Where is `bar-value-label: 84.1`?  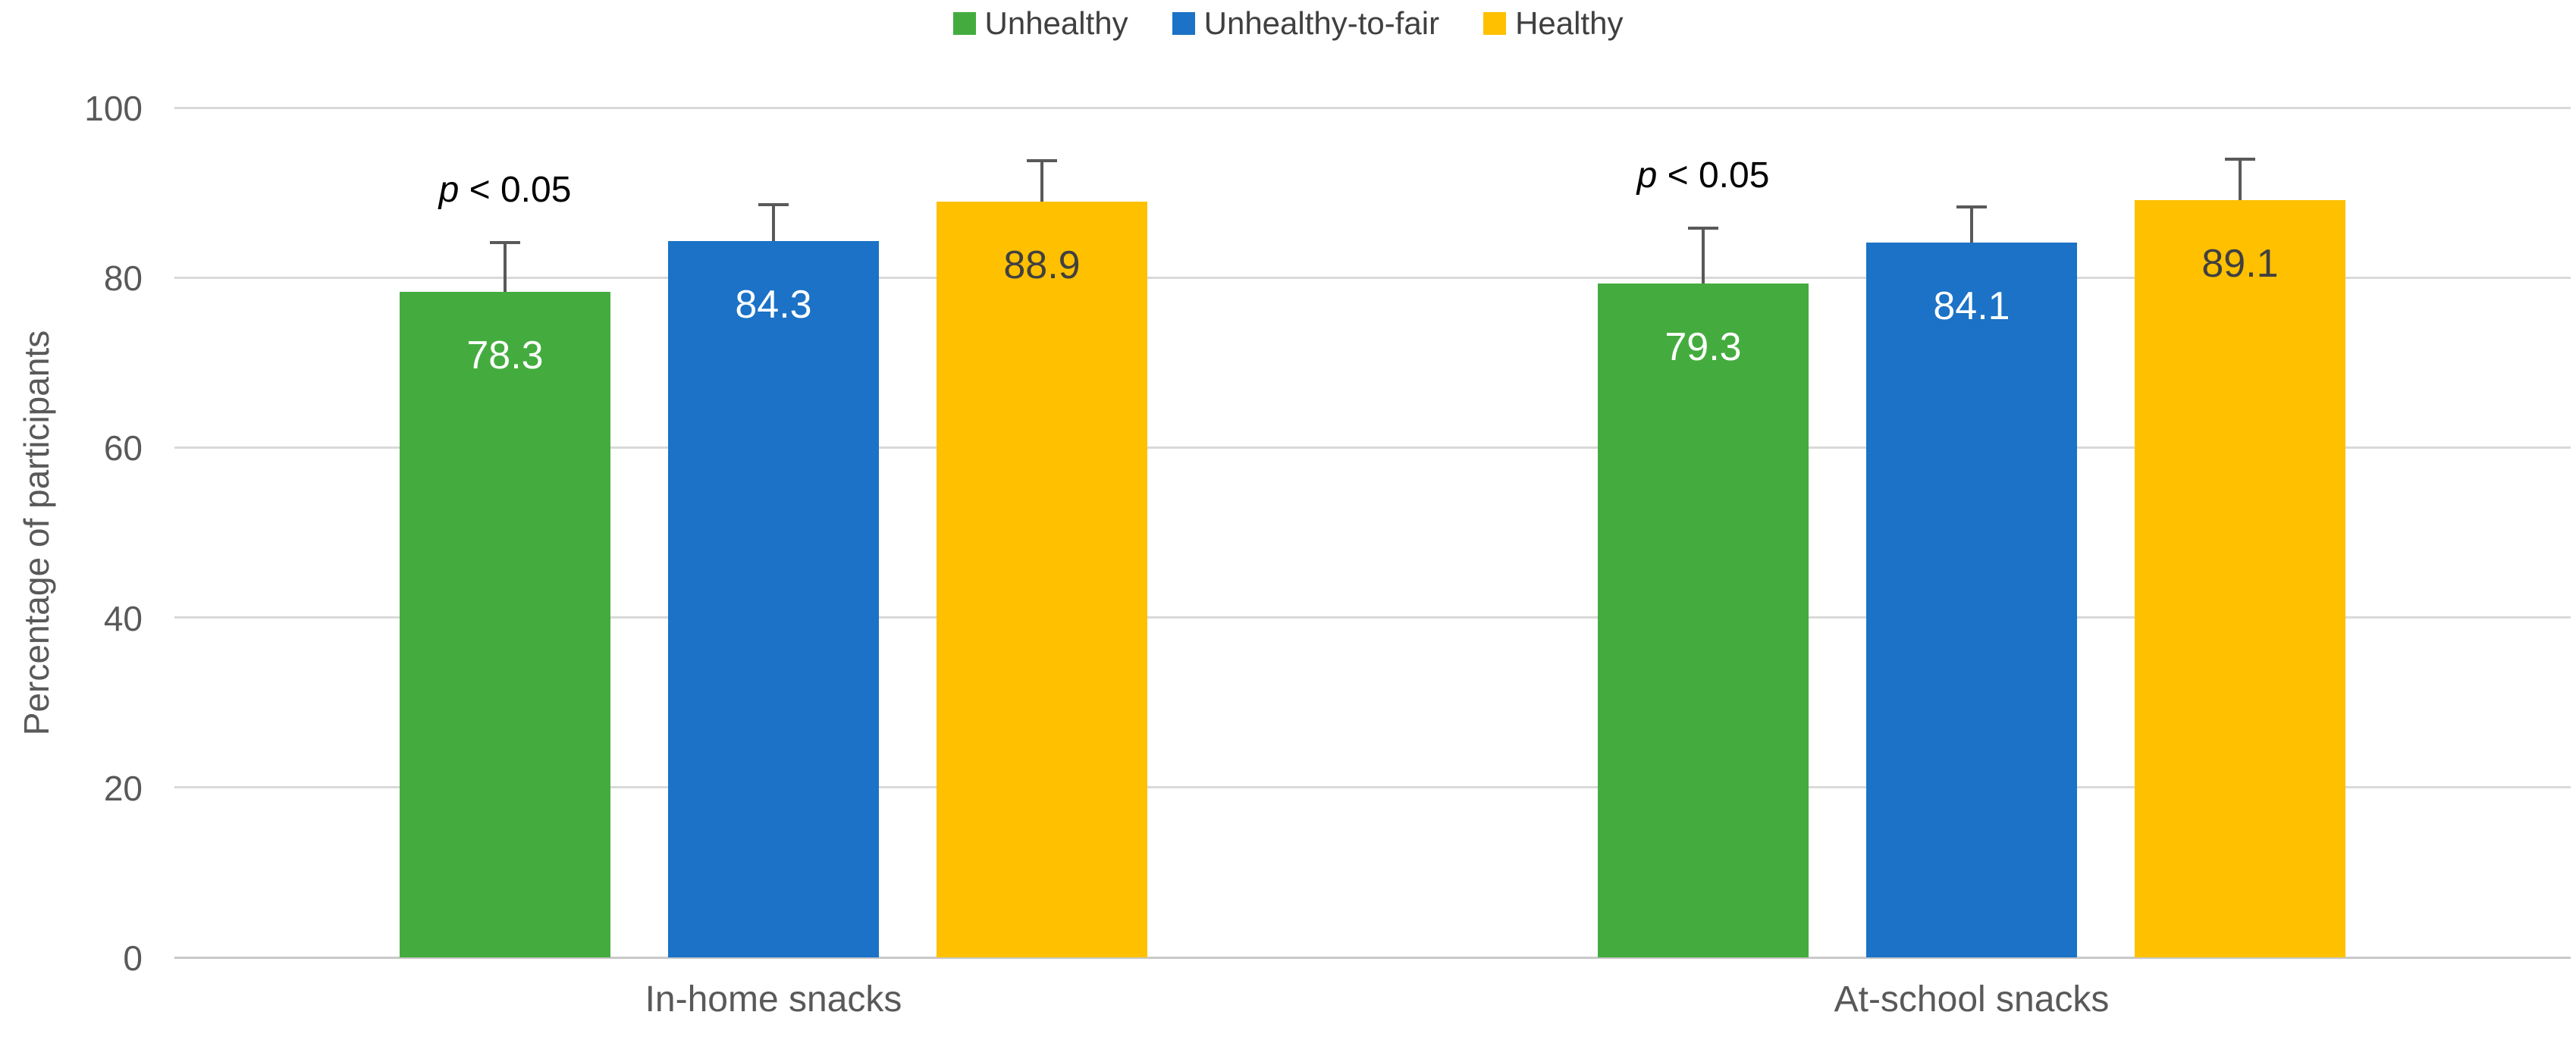
bar-value-label: 84.1 is located at coordinates (1971, 306).